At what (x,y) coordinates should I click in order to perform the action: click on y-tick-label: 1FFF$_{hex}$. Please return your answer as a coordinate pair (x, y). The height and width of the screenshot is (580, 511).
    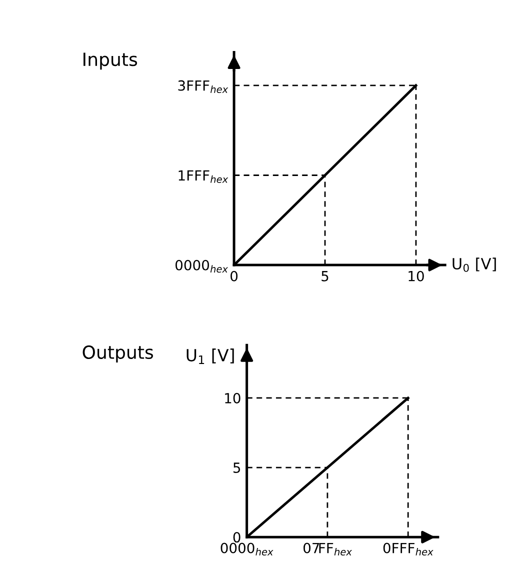
    Looking at the image, I should click on (203, 176).